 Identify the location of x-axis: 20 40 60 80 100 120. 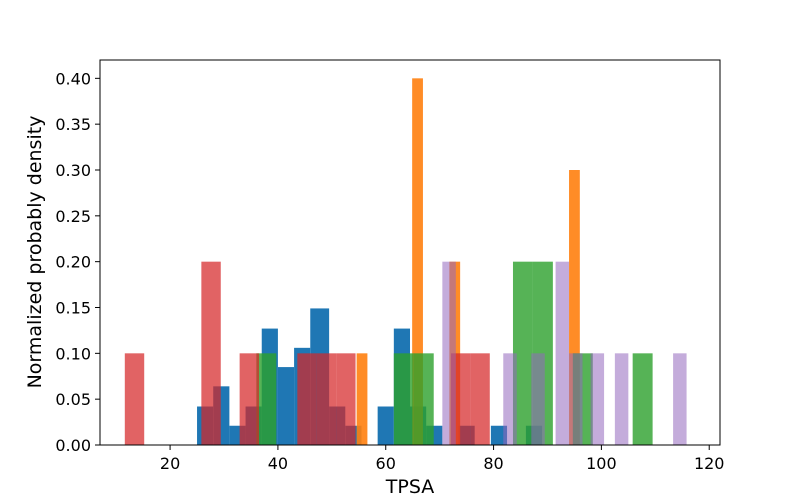
(442, 459).